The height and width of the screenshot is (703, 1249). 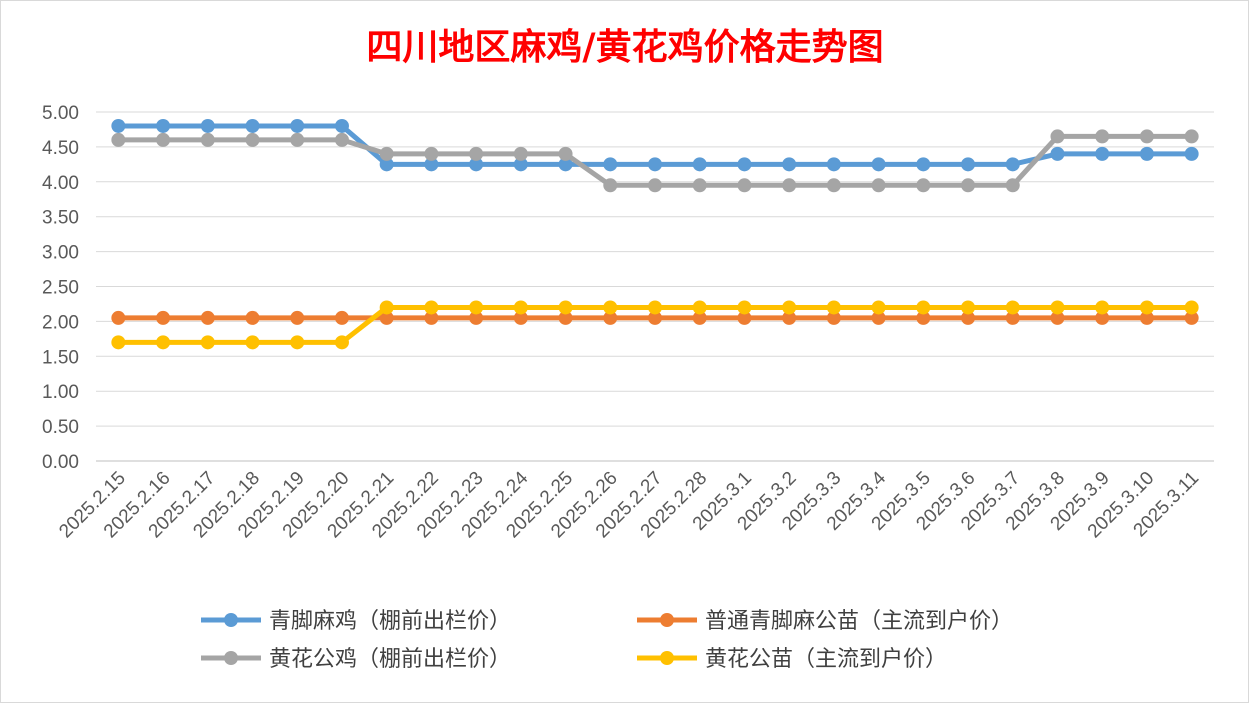 What do you see at coordinates (60, 357) in the screenshot?
I see `y-tick-label: 1.50` at bounding box center [60, 357].